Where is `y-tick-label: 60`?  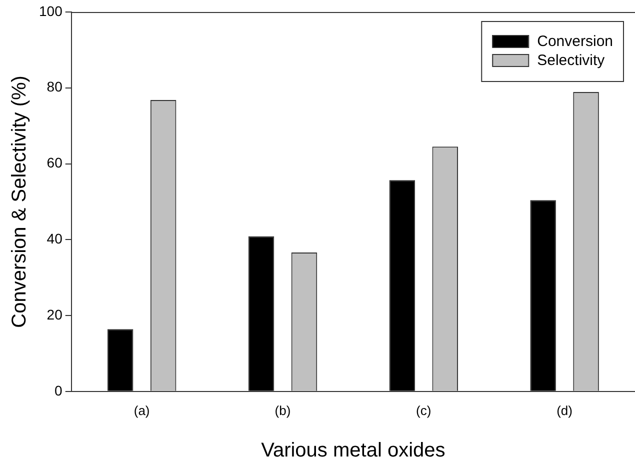 y-tick-label: 60 is located at coordinates (54, 162).